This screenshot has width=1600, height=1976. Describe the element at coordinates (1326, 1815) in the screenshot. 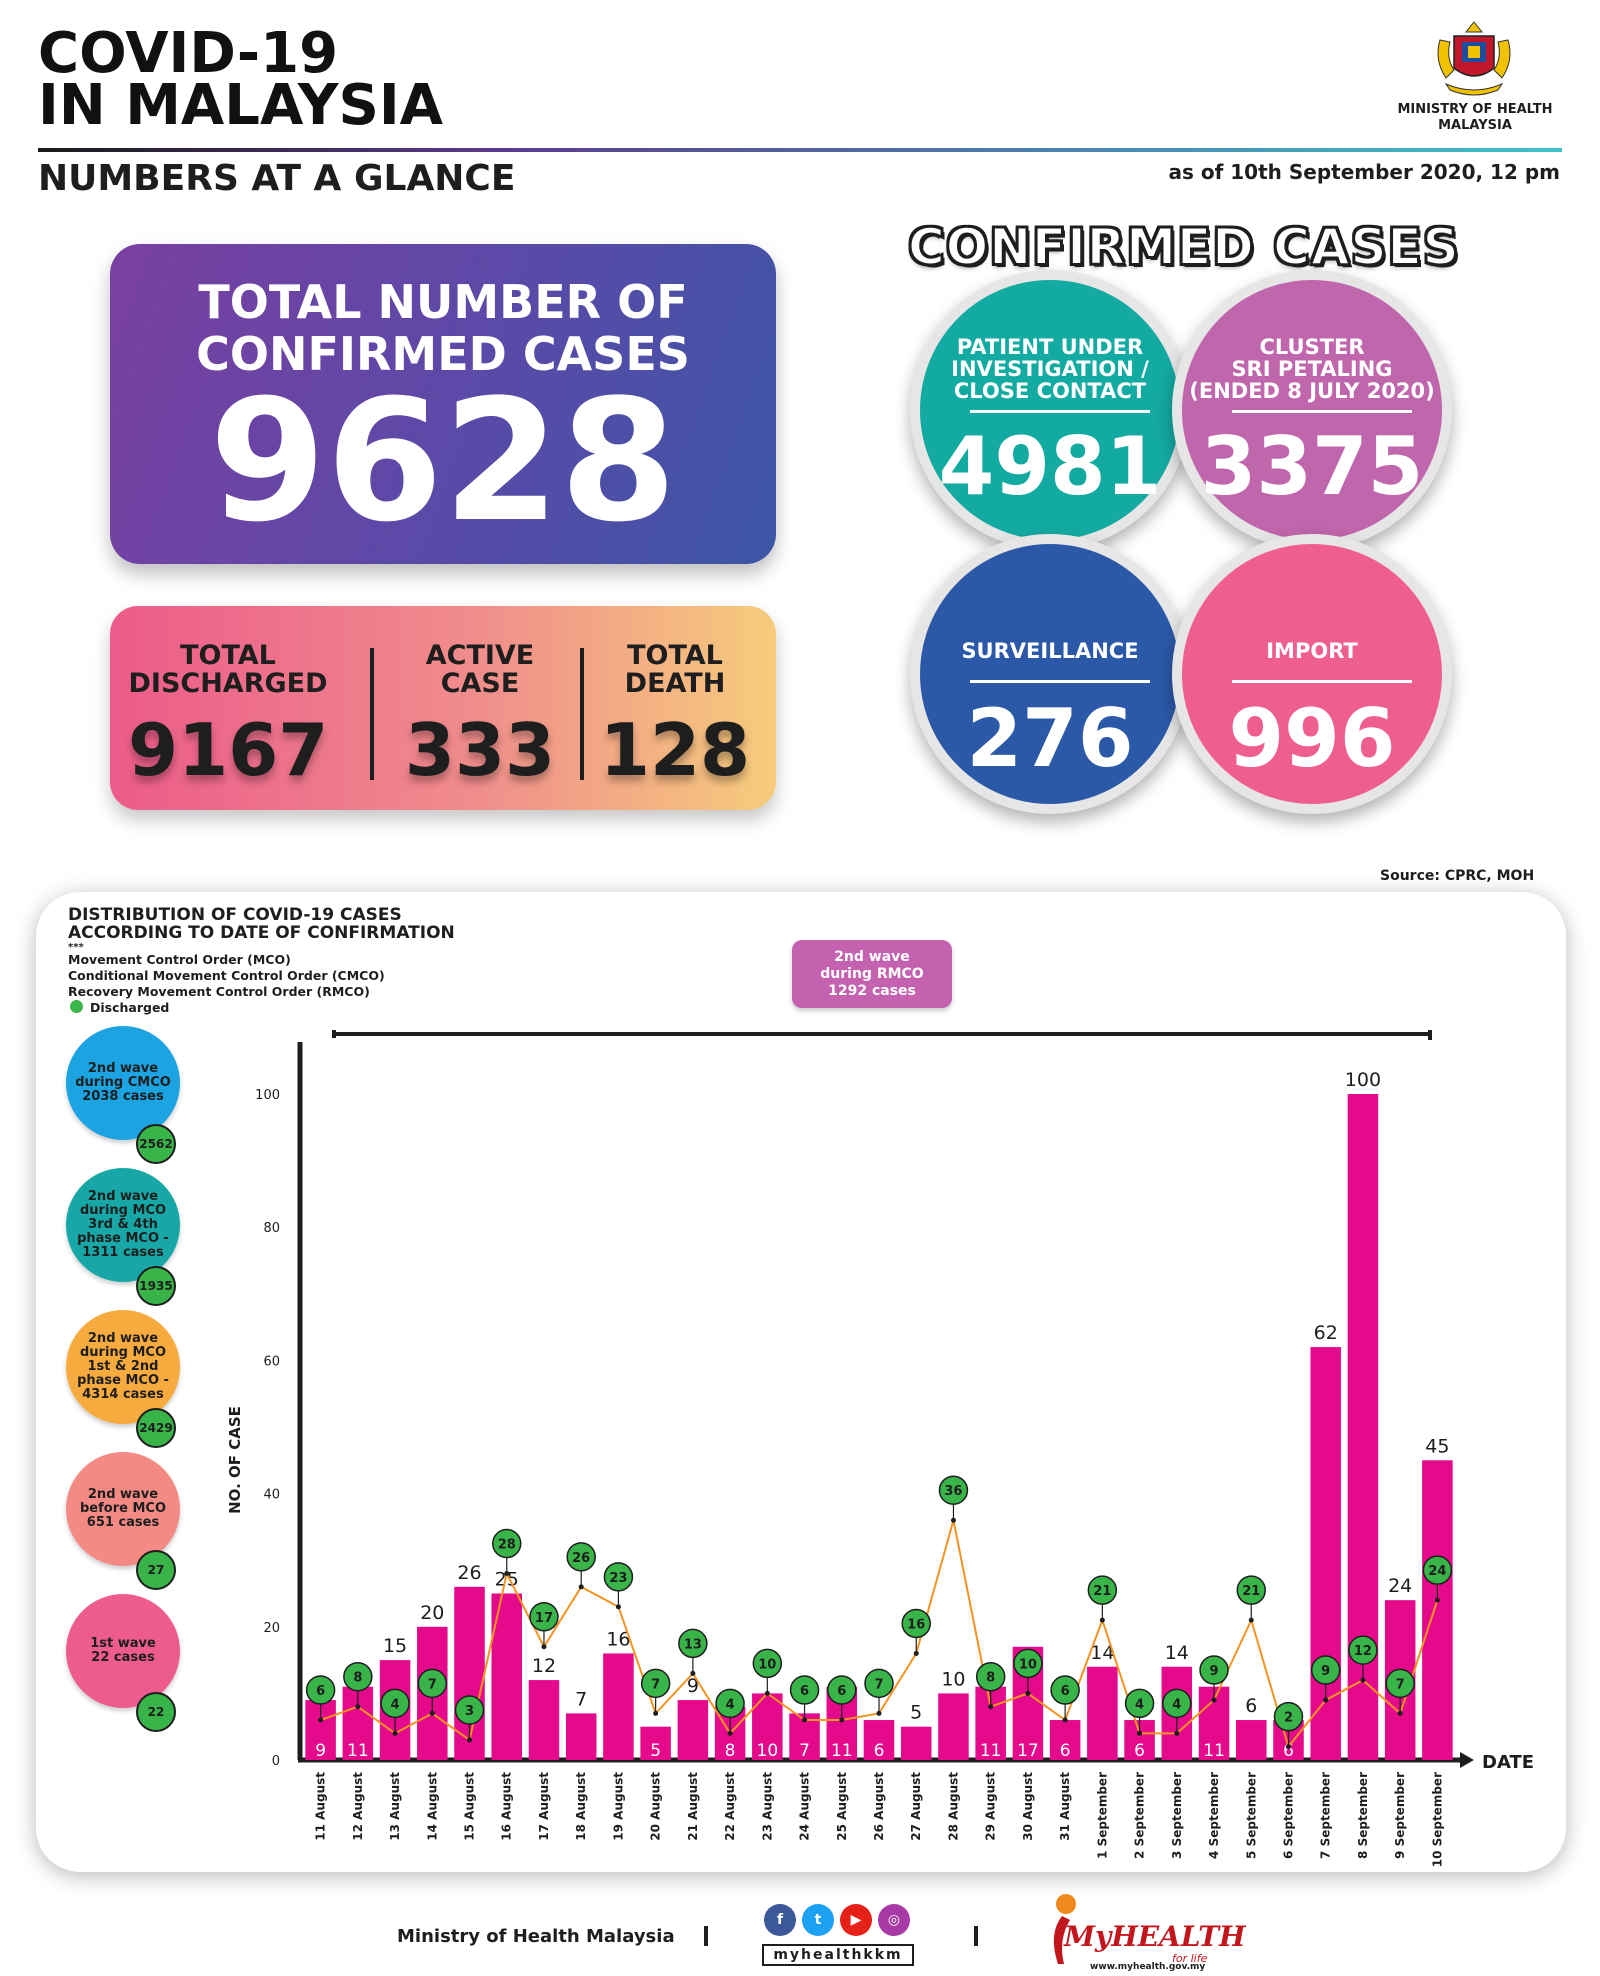

I see `x-tick-label: 7 September` at that location.